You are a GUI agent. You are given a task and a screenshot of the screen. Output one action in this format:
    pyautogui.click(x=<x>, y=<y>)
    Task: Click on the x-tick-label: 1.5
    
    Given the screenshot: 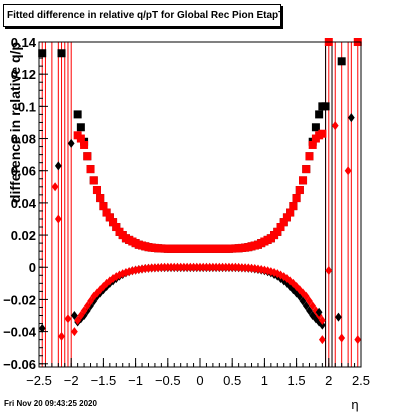 What is the action you would take?
    pyautogui.click(x=297, y=380)
    